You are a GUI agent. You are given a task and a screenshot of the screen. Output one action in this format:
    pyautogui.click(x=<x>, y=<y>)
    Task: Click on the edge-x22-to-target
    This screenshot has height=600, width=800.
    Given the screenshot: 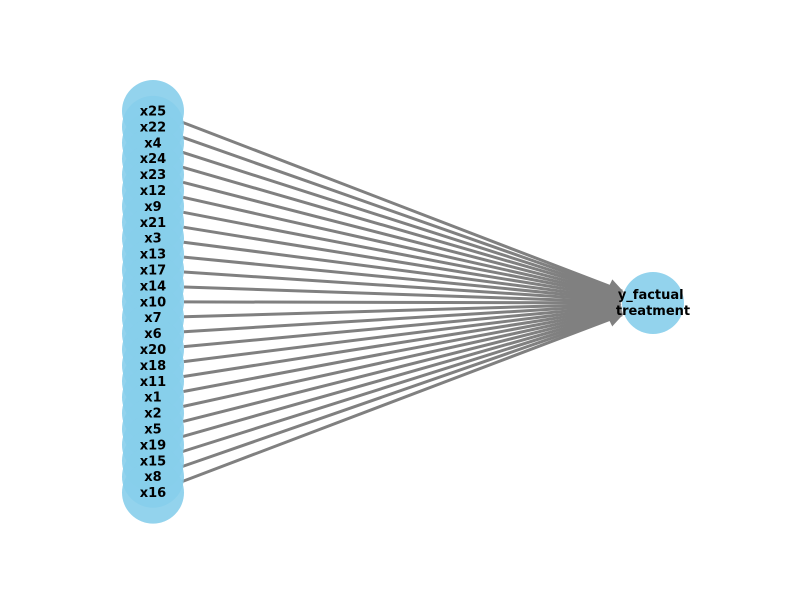 What is the action you would take?
    pyautogui.click(x=402, y=215)
    